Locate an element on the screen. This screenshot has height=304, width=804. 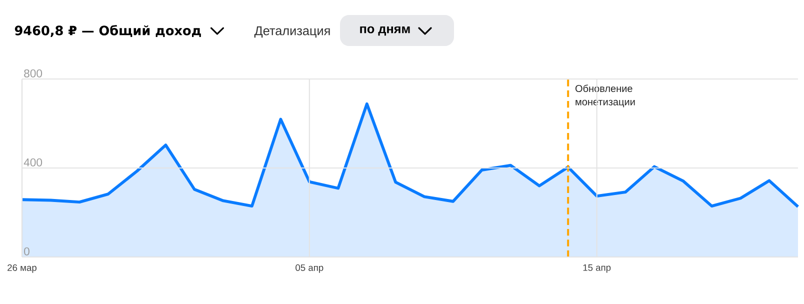
text: Детализация is located at coordinates (292, 32).